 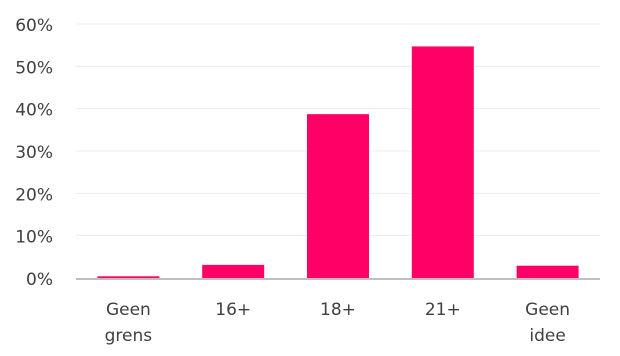 I want to click on y-tick-label: 10%, so click(x=34, y=238).